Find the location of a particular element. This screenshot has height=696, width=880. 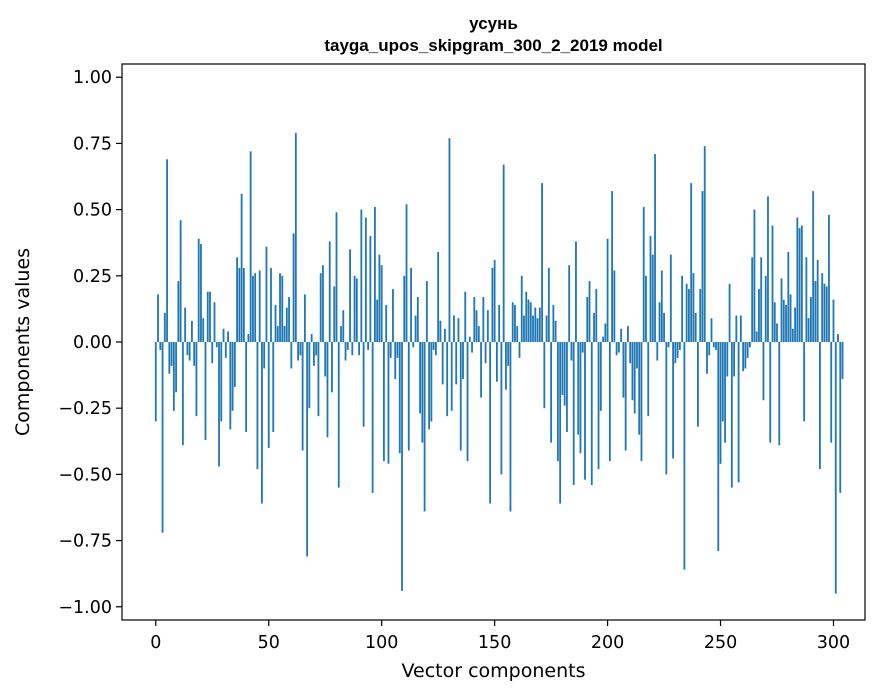

y-tick-label: 1.00 is located at coordinates (92, 78).